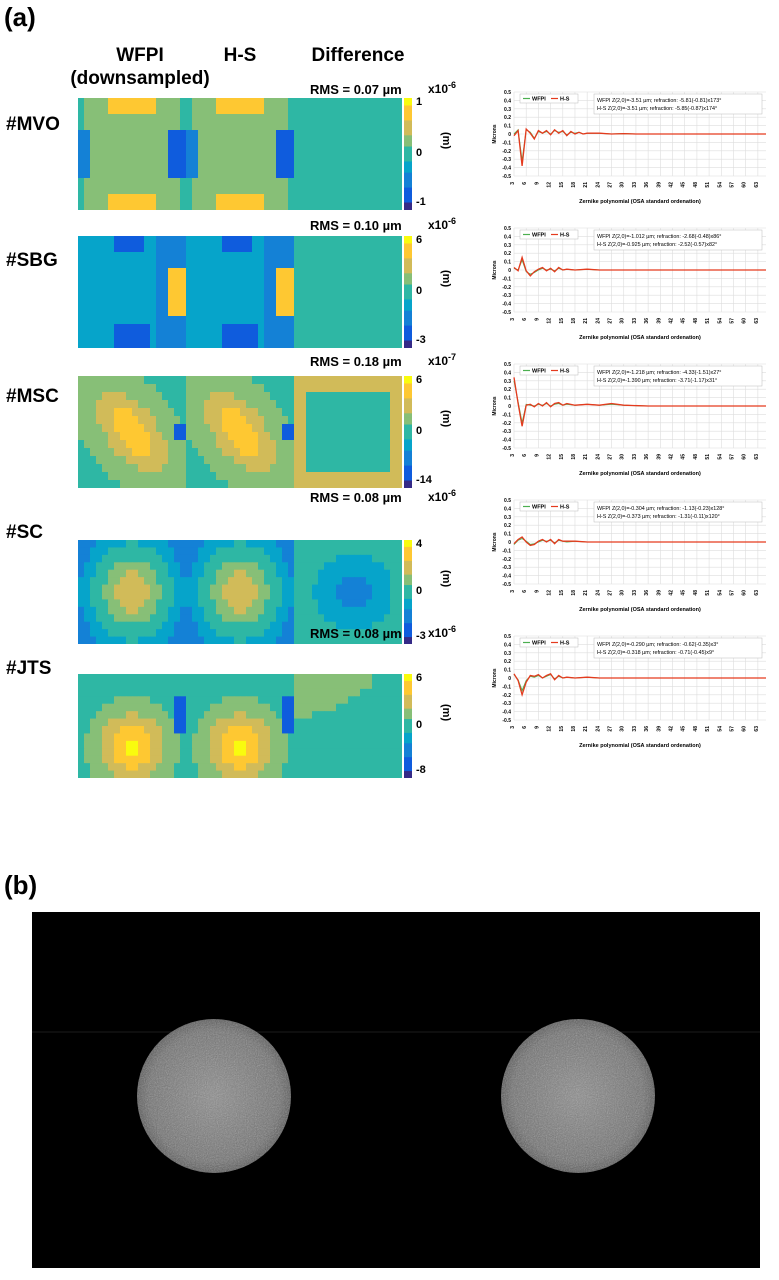 This screenshot has width=779, height=1280. I want to click on panel-a-label: (a), so click(20, 17).